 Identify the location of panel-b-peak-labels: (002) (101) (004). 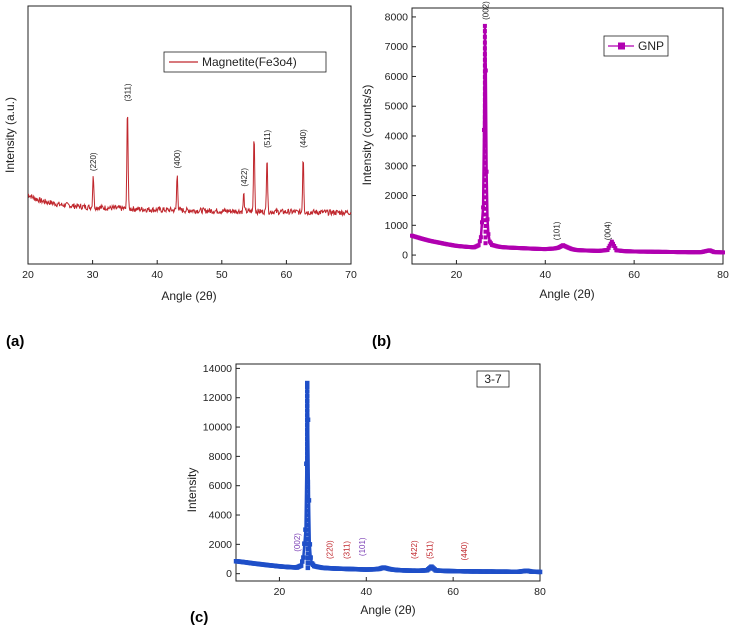
(546, 120).